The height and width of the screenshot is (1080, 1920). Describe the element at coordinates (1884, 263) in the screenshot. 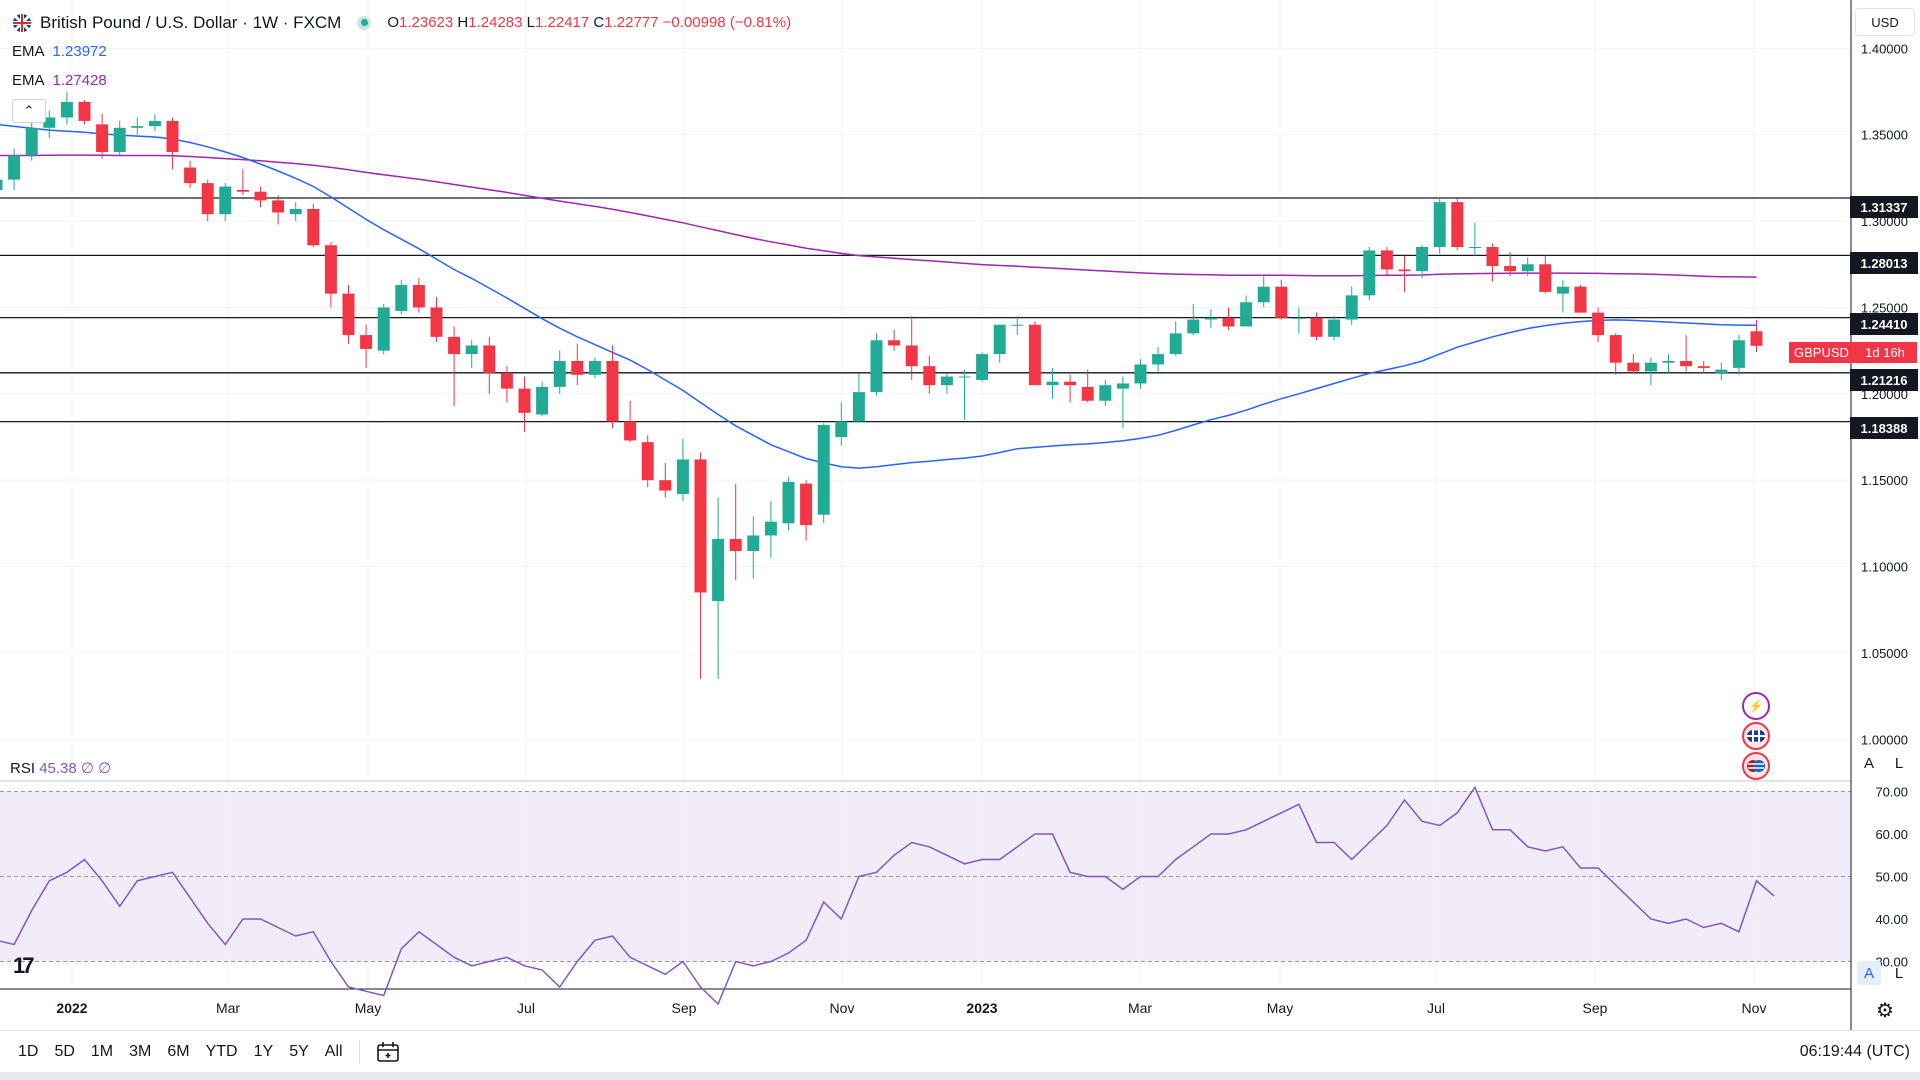

I see `level-tag-2: 1.28013` at that location.